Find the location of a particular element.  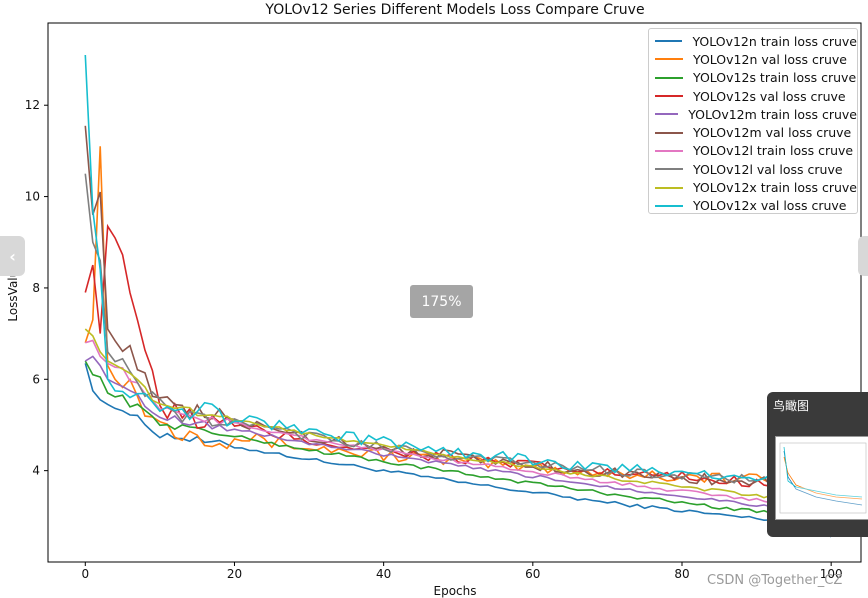

legend-label: YOLOv12n train loss cruve is located at coordinates (774, 41).